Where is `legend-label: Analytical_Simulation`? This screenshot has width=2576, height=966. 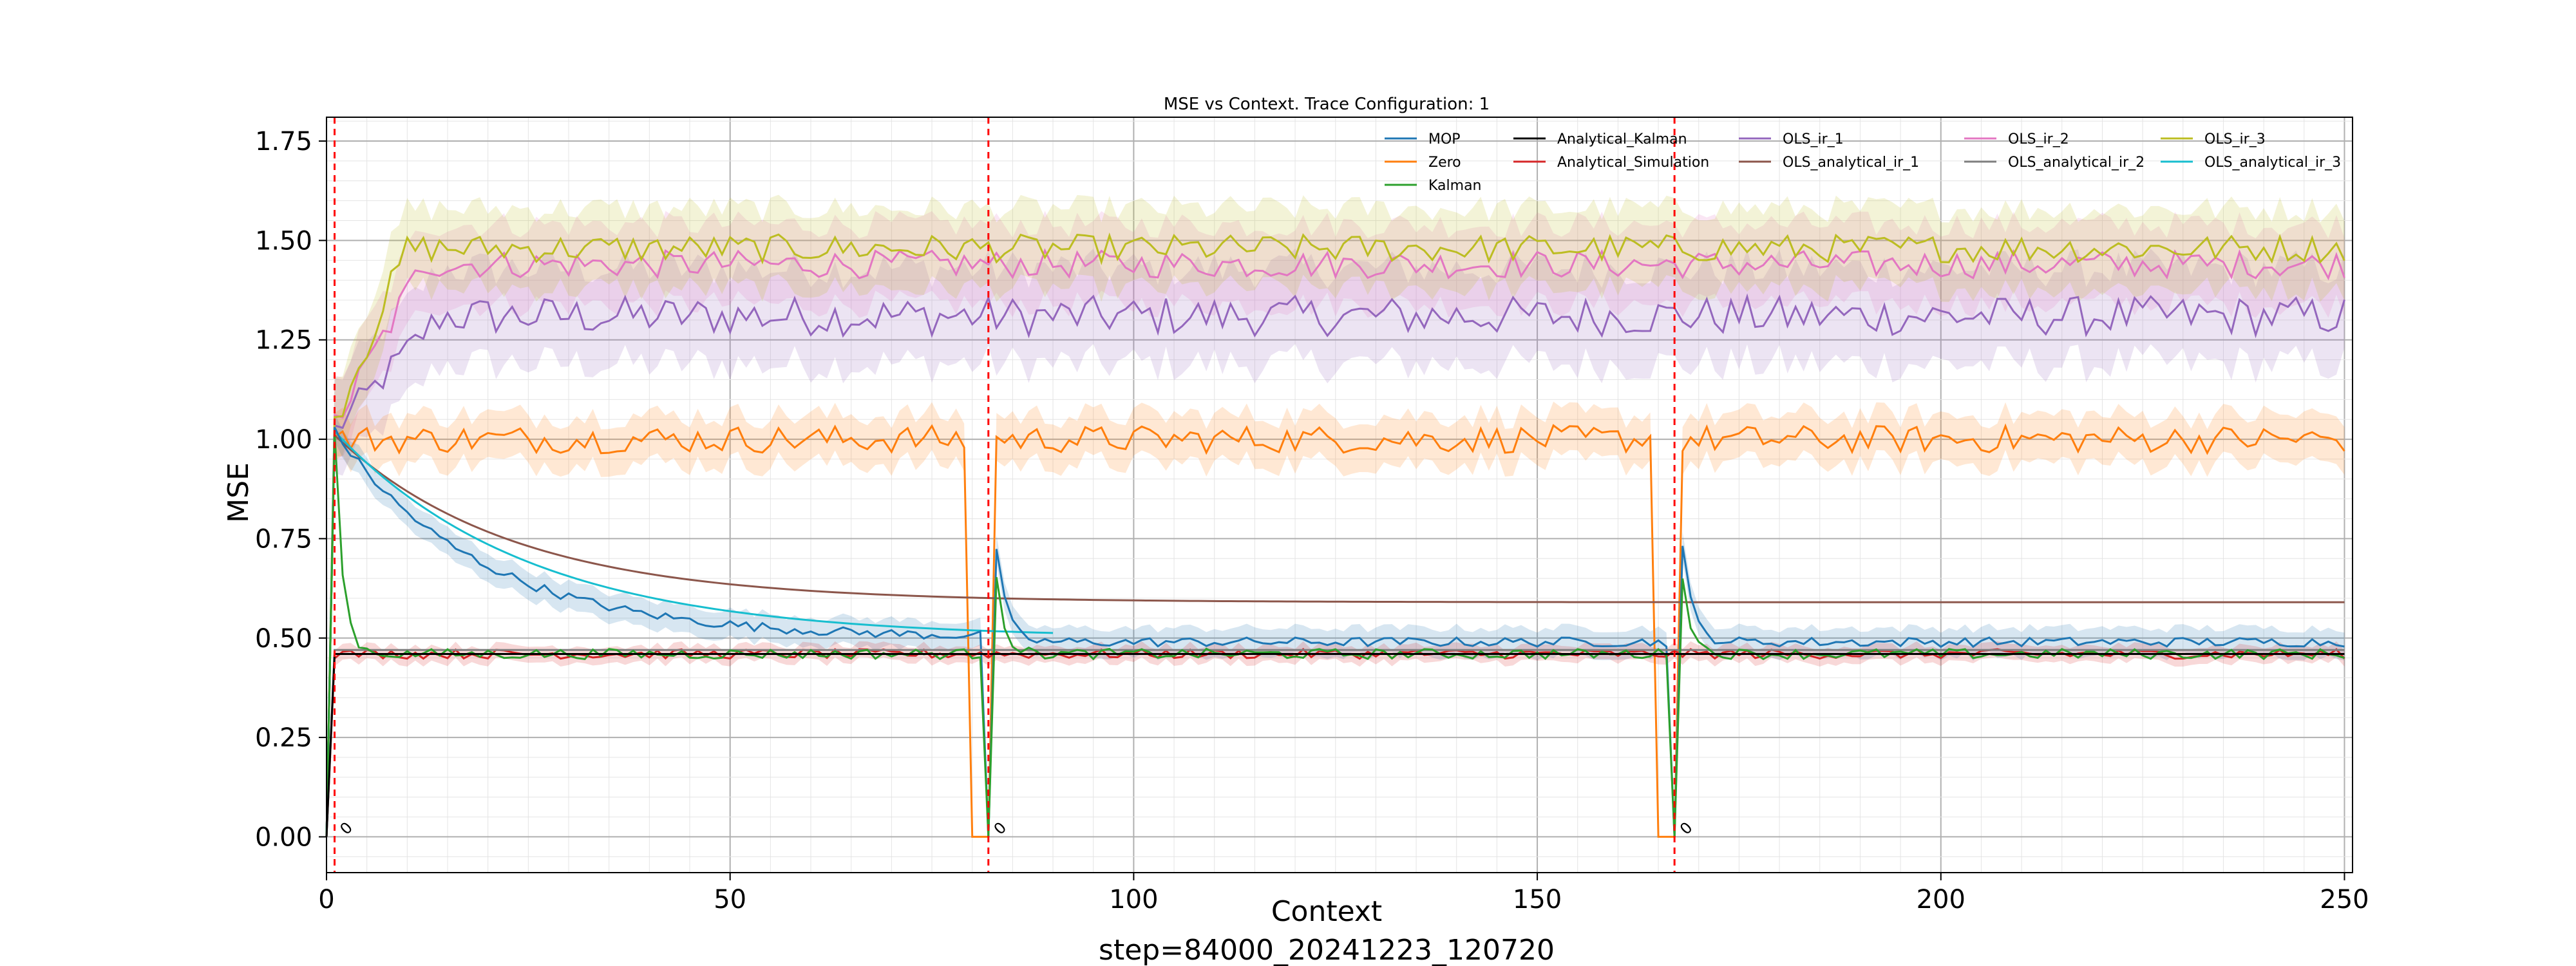 legend-label: Analytical_Simulation is located at coordinates (1633, 163).